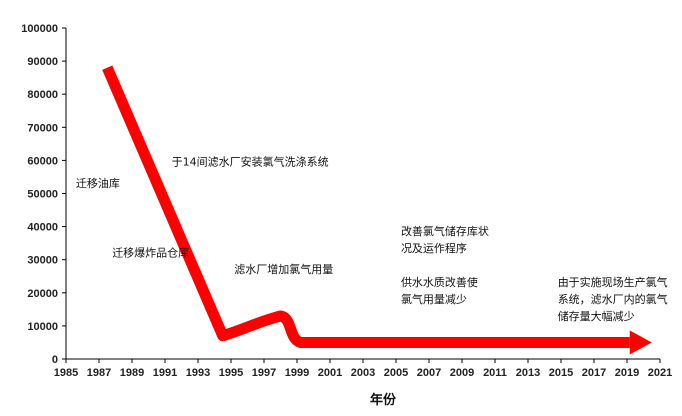  I want to click on x-tick-label: 1989, so click(132, 373).